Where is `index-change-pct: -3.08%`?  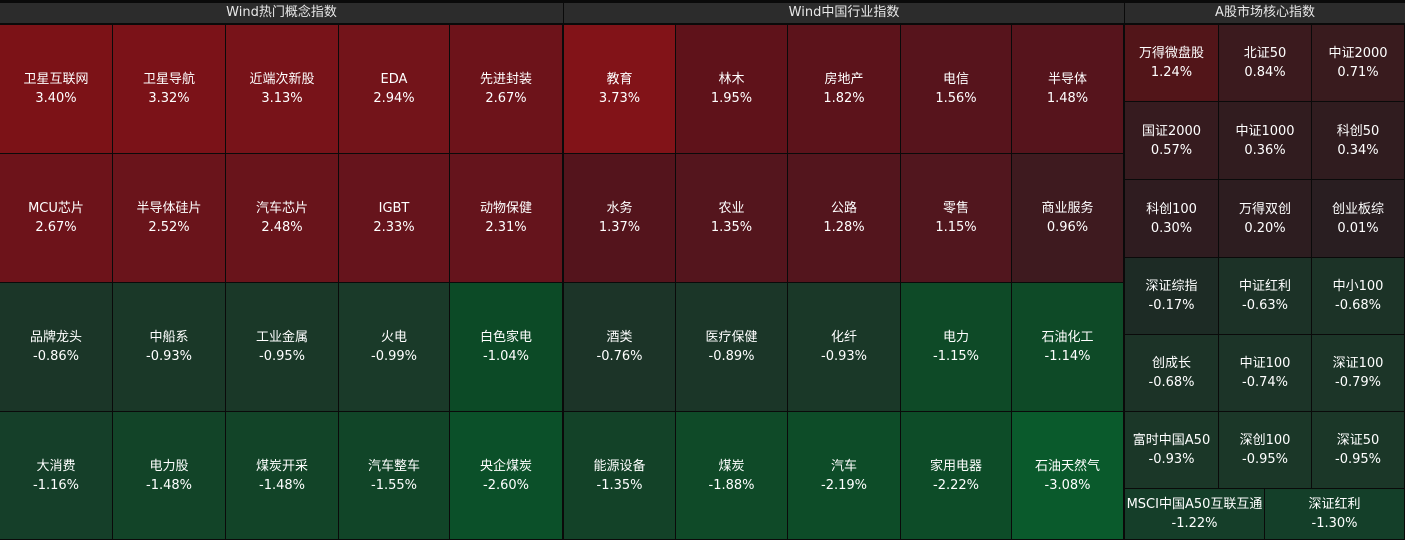
index-change-pct: -3.08% is located at coordinates (1067, 485).